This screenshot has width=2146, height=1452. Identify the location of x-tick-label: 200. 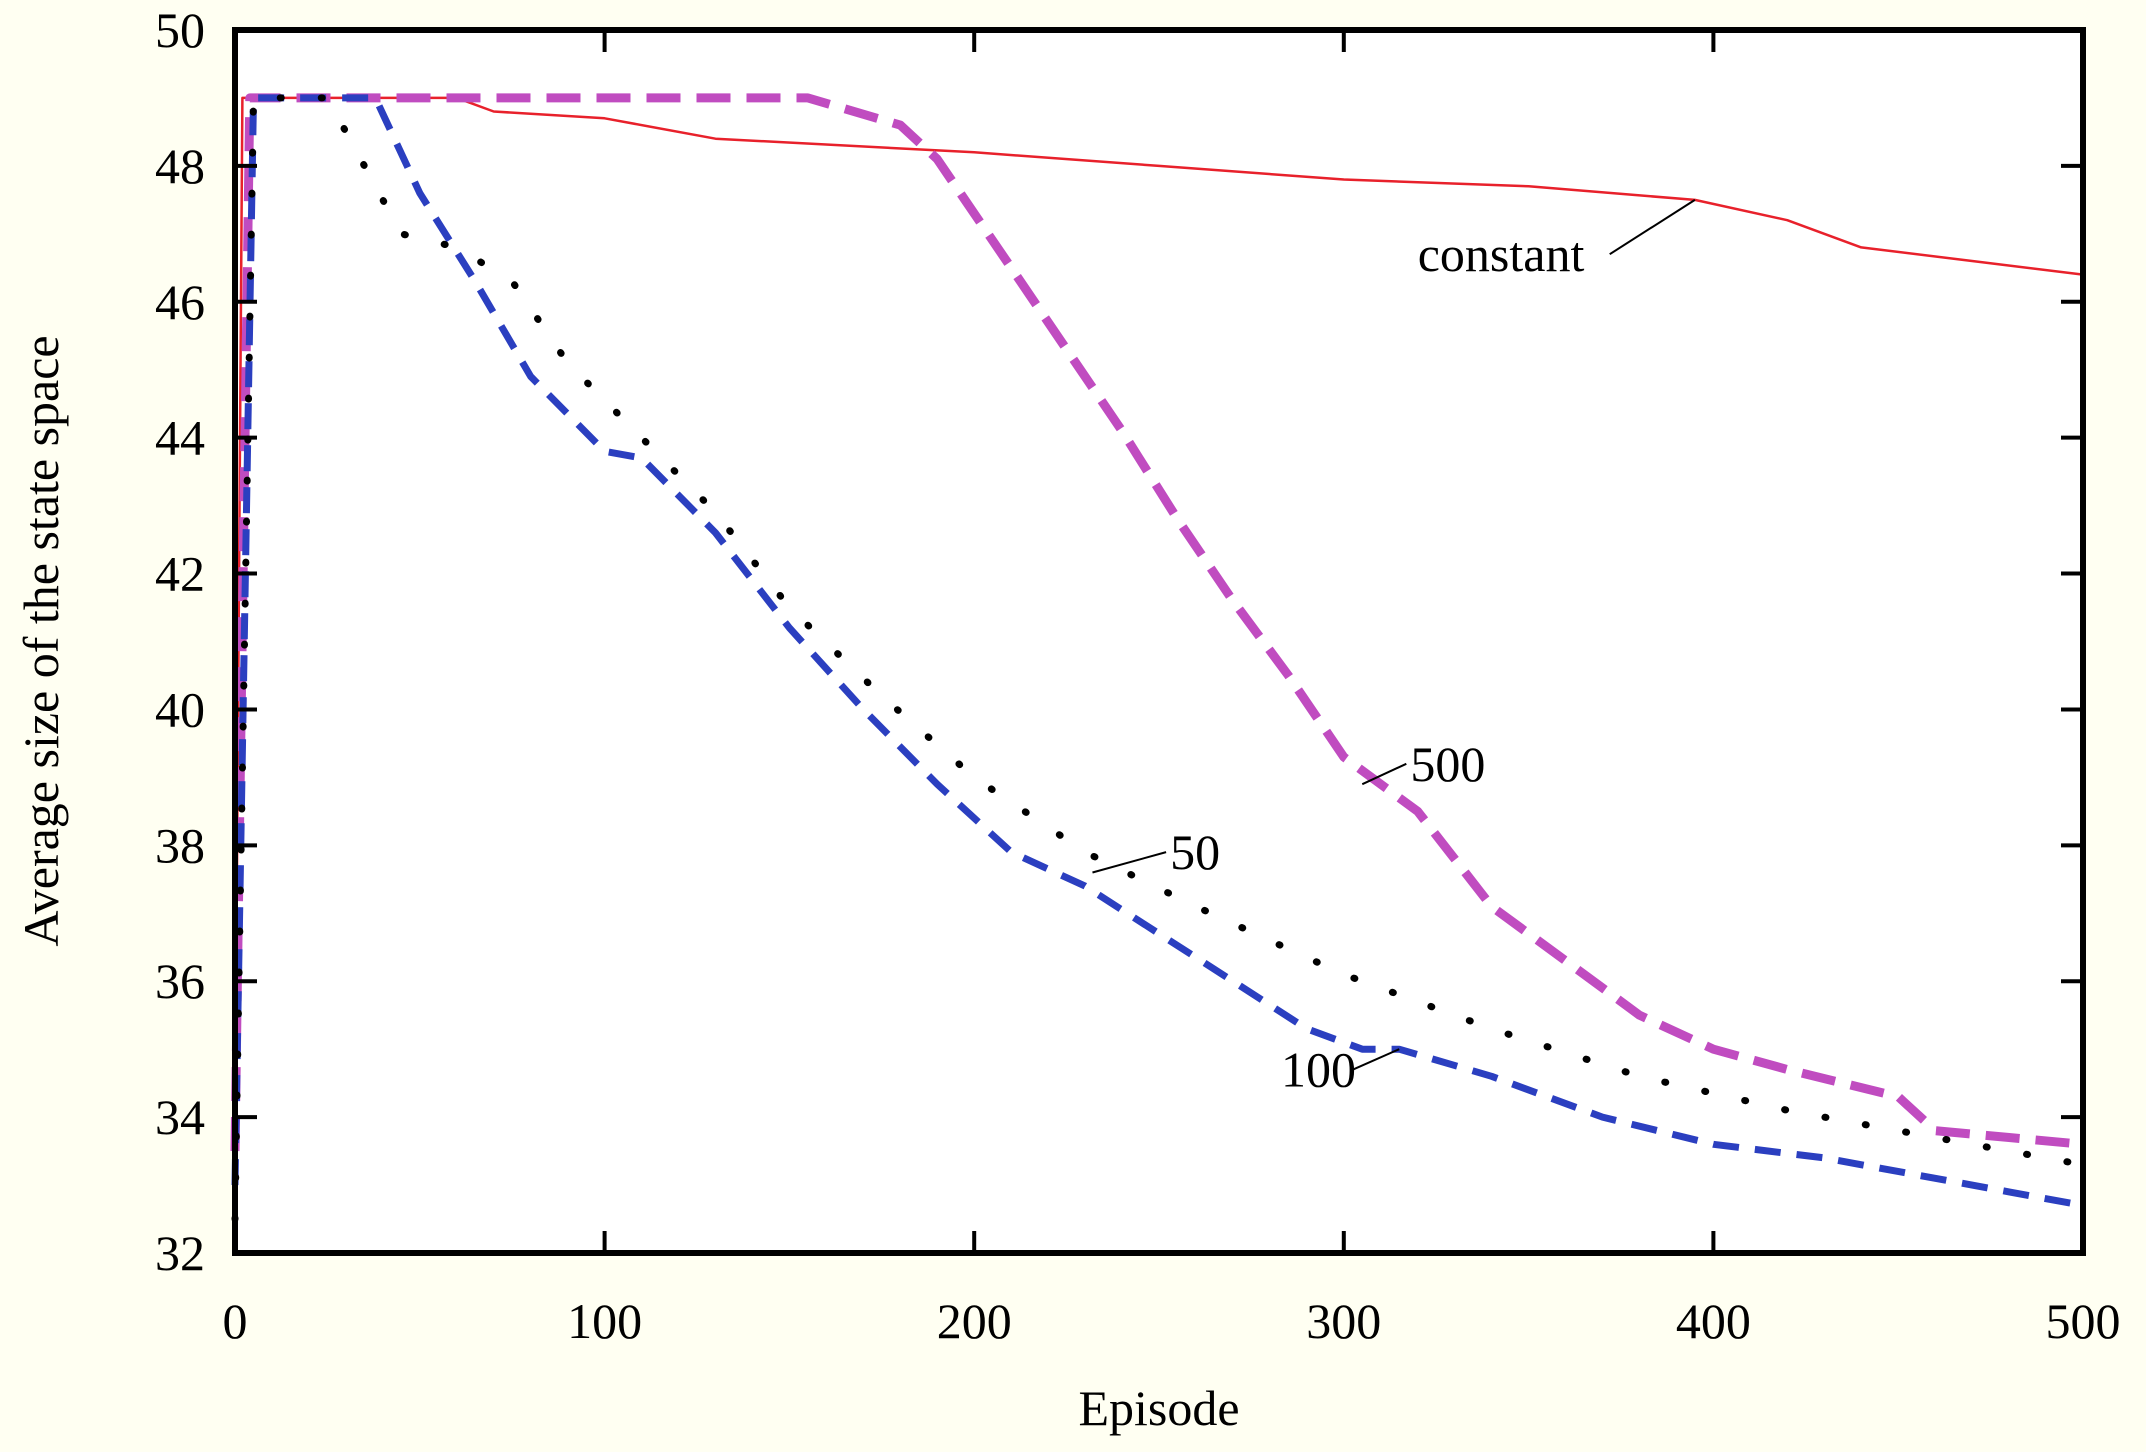
(974, 1321).